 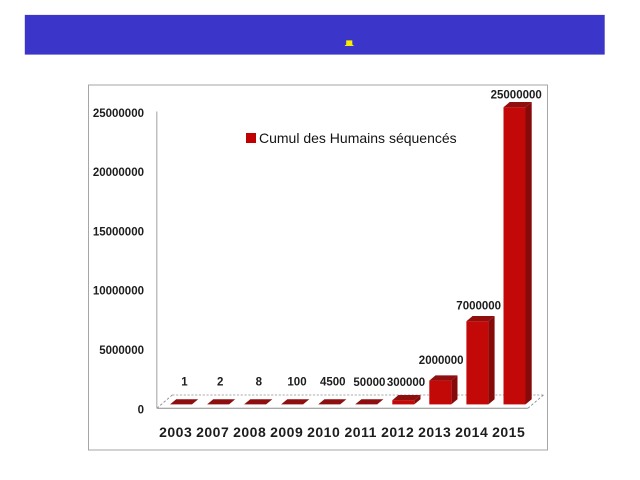 What do you see at coordinates (397, 432) in the screenshot?
I see `svg-text: 2012` at bounding box center [397, 432].